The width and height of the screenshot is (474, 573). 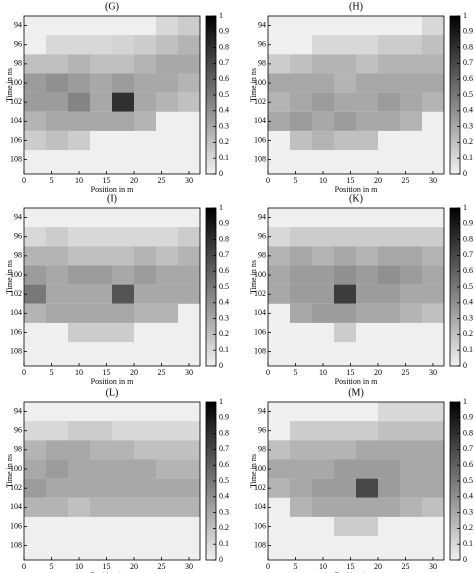 What do you see at coordinates (468, 543) in the screenshot?
I see `colorbar-tick-label: 0.1` at bounding box center [468, 543].